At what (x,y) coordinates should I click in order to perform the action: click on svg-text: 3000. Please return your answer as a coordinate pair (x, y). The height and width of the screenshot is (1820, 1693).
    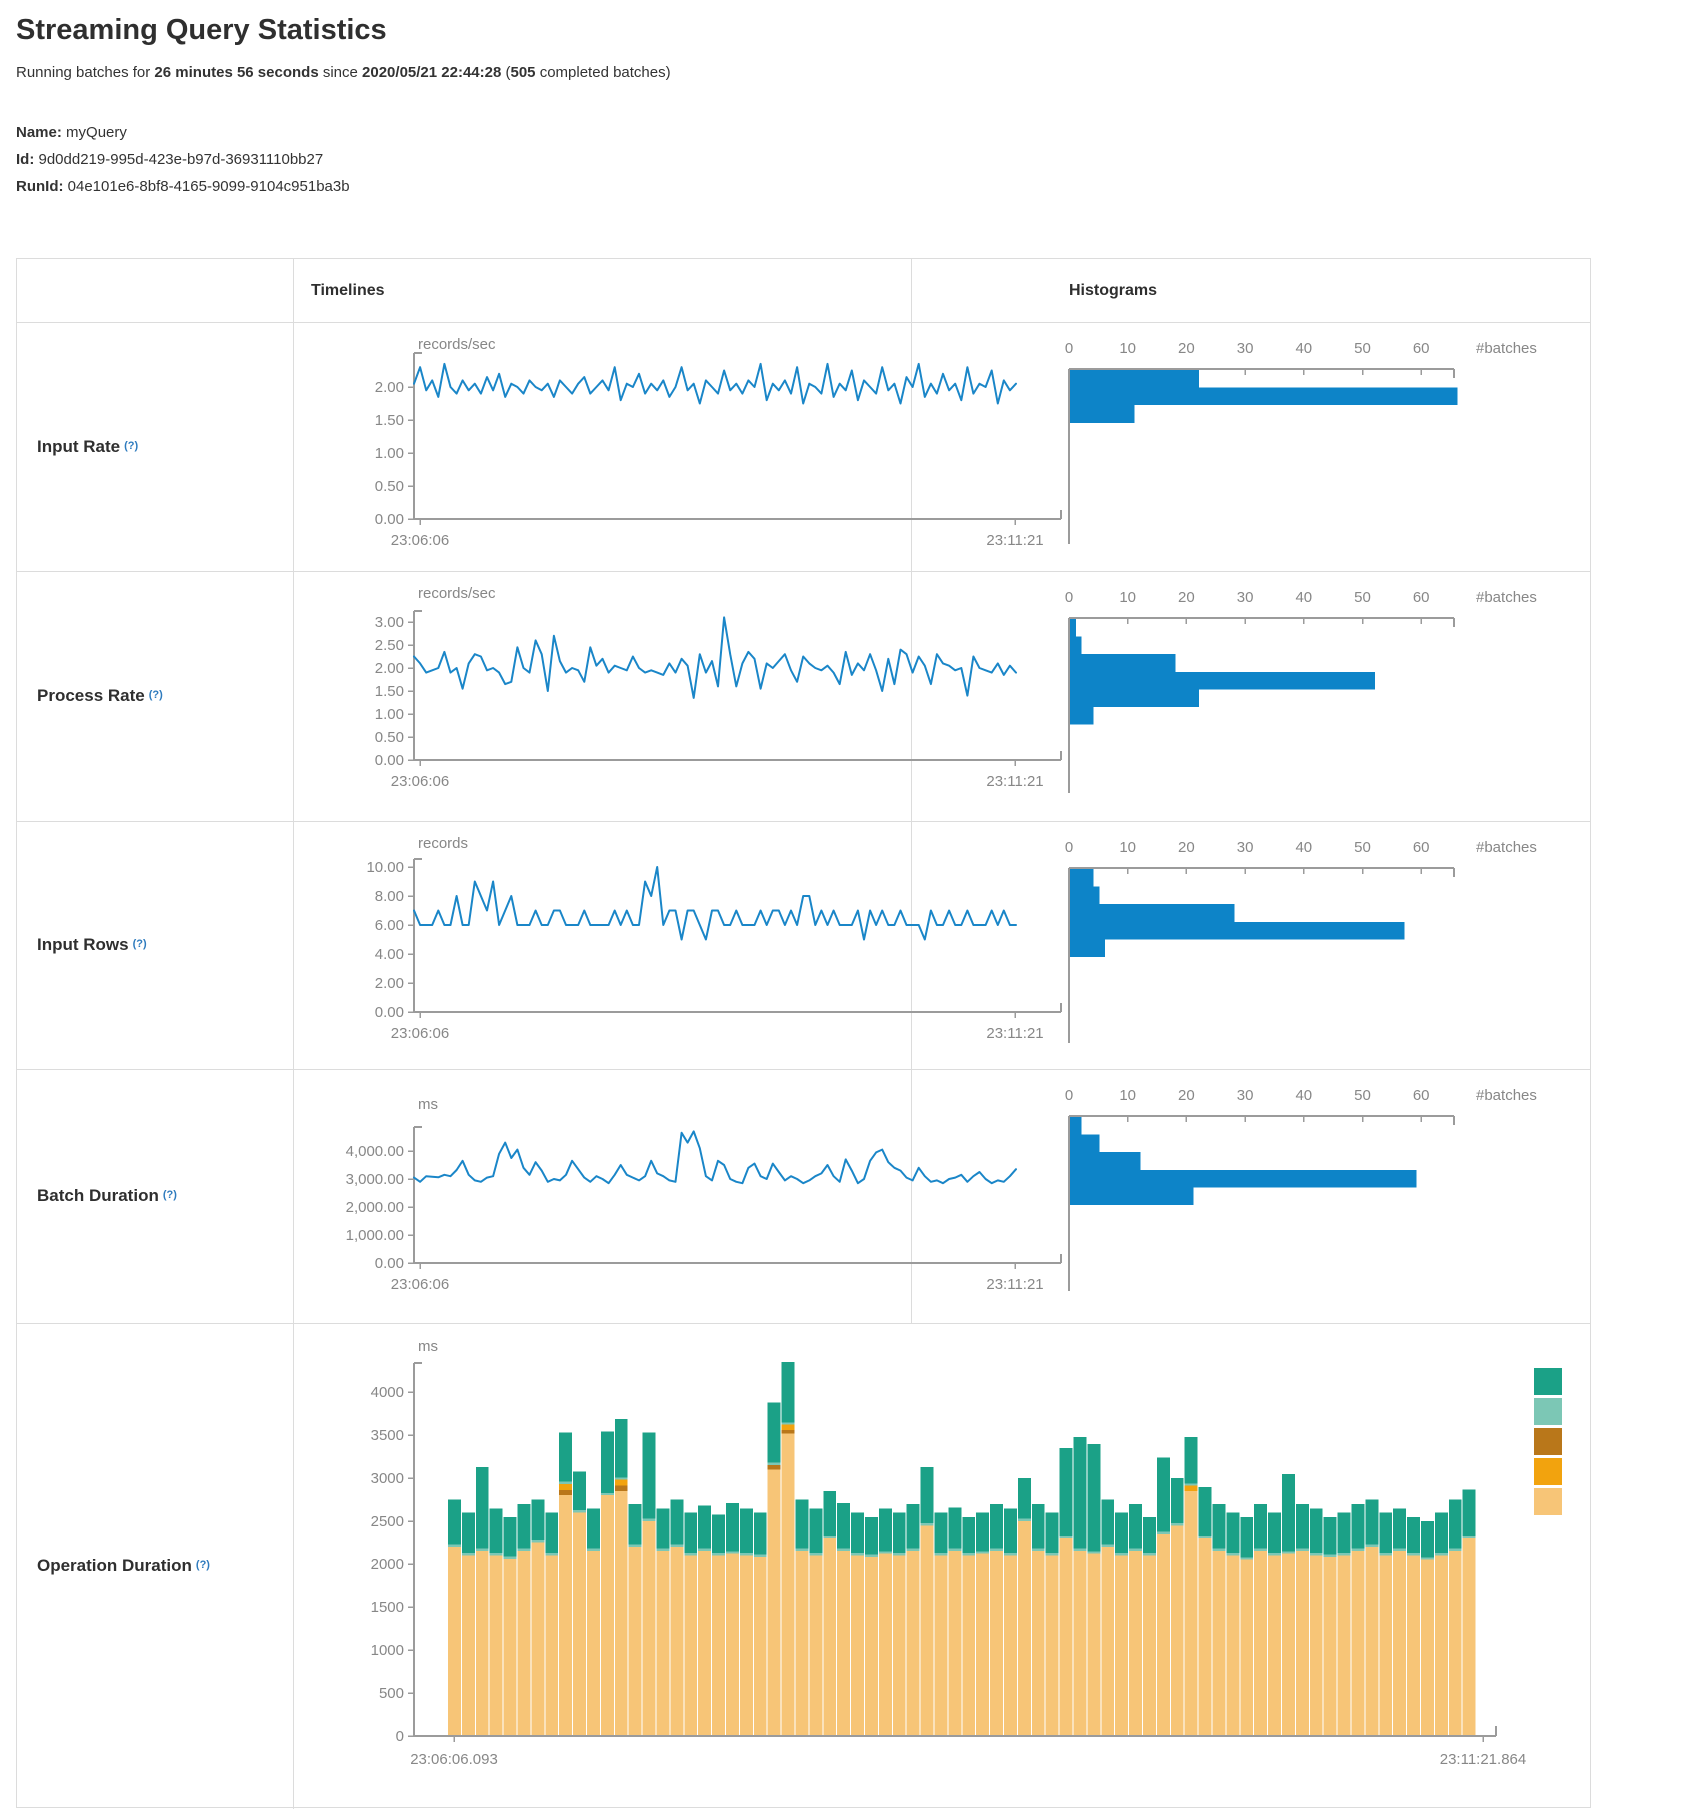
    Looking at the image, I should click on (387, 1478).